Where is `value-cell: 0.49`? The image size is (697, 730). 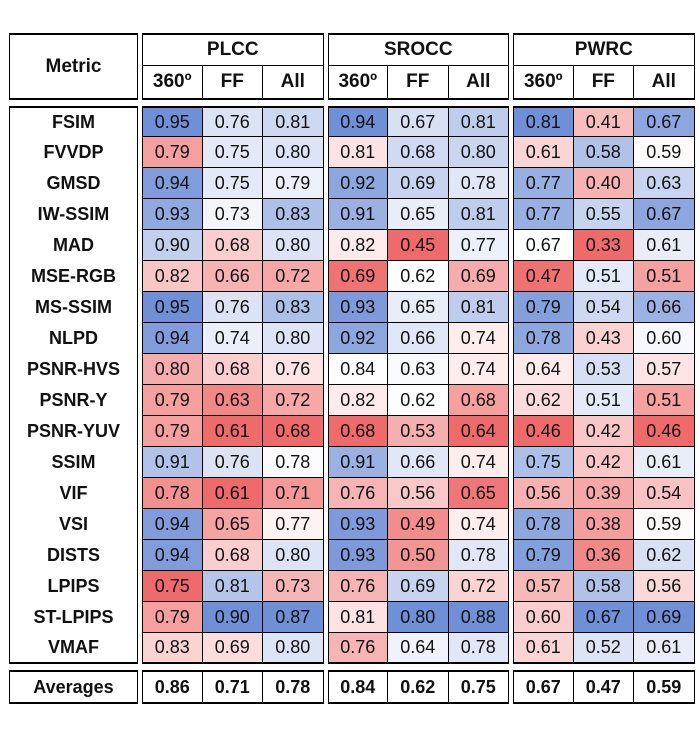
value-cell: 0.49 is located at coordinates (418, 524).